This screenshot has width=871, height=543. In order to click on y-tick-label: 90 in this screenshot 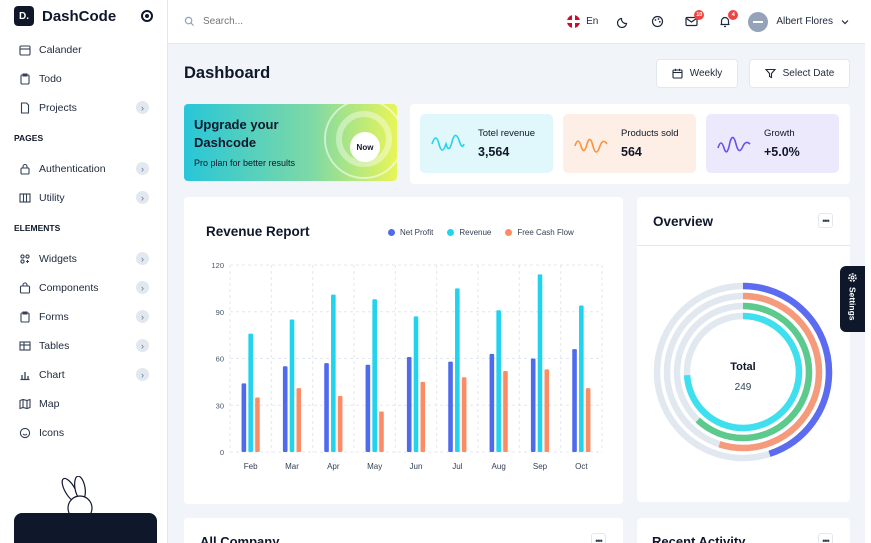, I will do `click(220, 312)`.